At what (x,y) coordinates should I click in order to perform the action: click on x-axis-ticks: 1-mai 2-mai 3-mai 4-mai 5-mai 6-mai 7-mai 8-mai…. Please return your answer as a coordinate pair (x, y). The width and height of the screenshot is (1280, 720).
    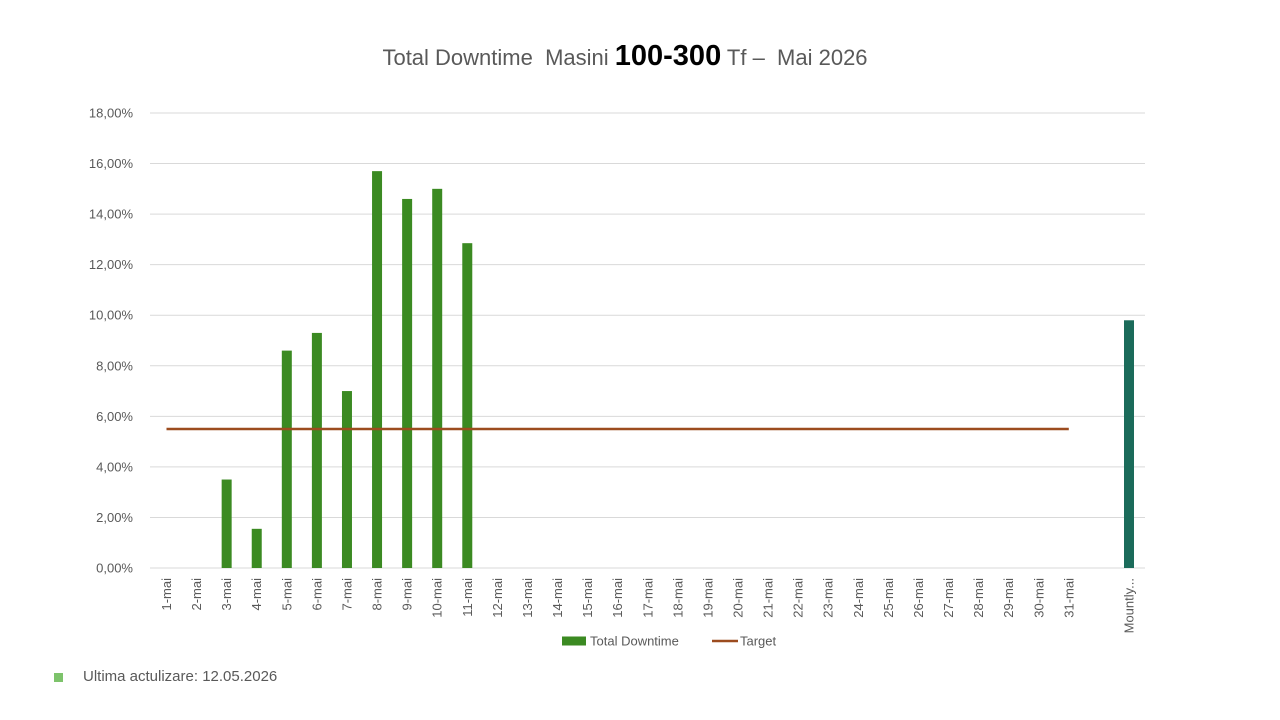
    Looking at the image, I should click on (648, 605).